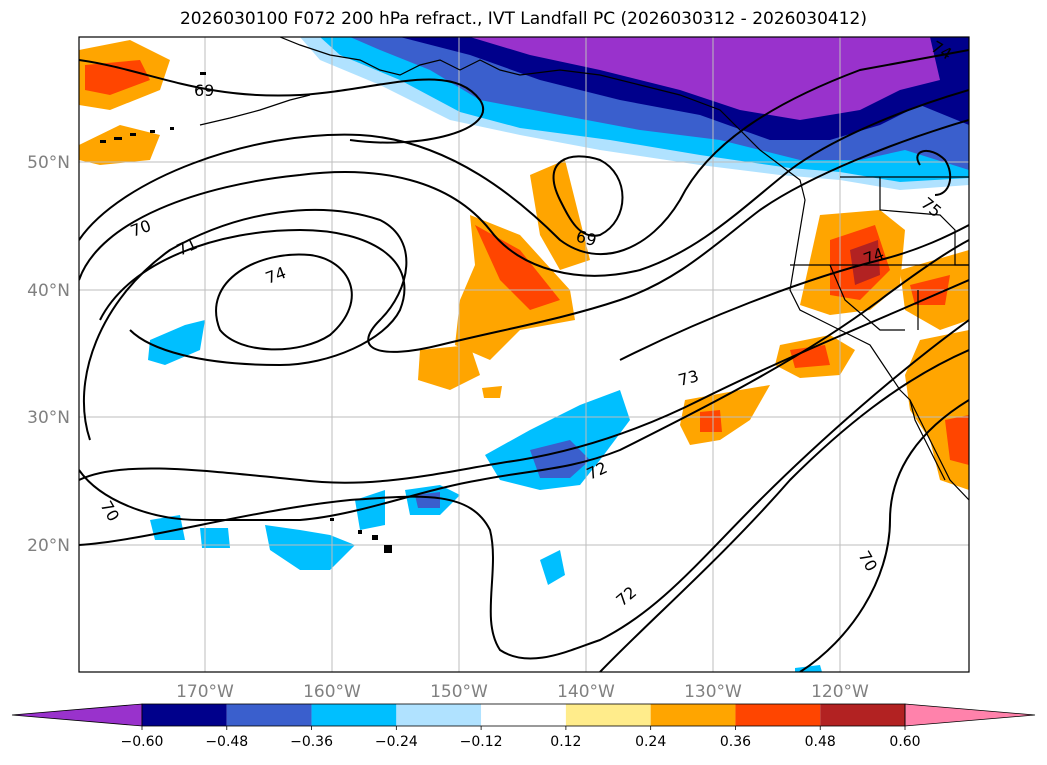 The height and width of the screenshot is (765, 1047). I want to click on pos-blob-center, so click(560, 215).